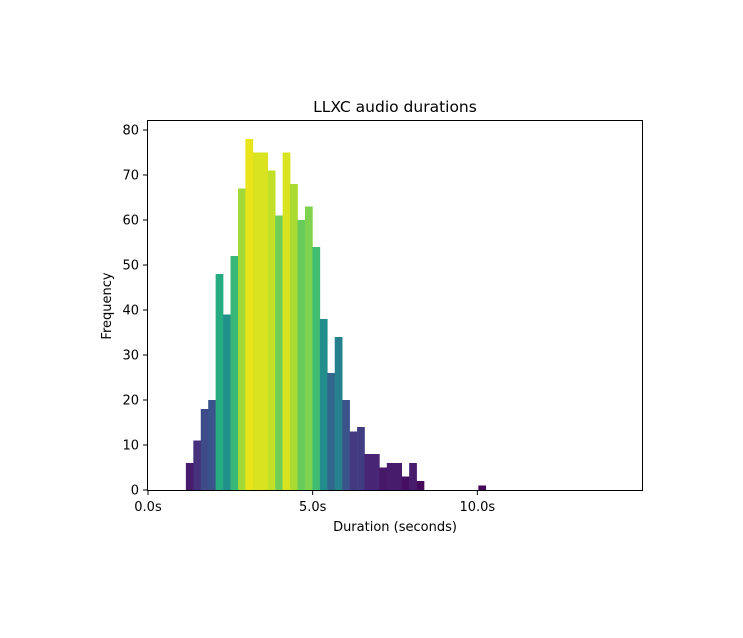  Describe the element at coordinates (130, 356) in the screenshot. I see `y-tick-label: 30` at that location.